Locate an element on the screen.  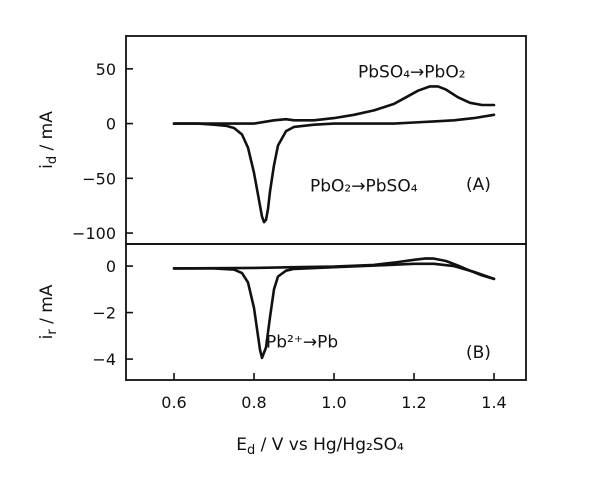
x-tick-label: 1.2 is located at coordinates (413, 402).